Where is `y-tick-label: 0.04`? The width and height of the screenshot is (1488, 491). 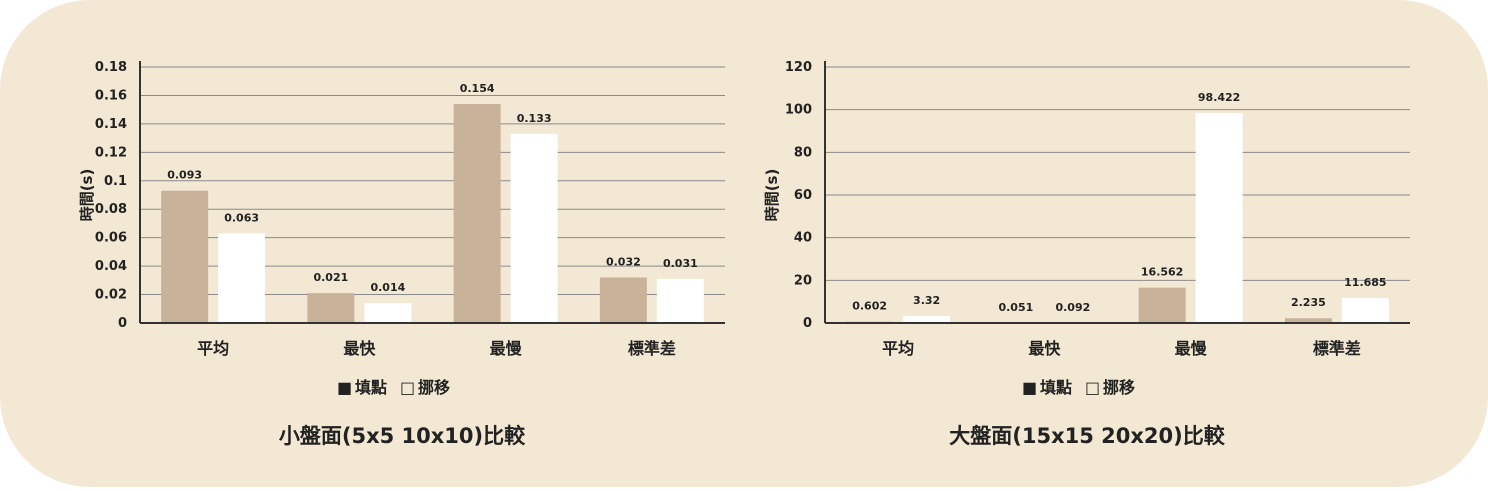
y-tick-label: 0.04 is located at coordinates (111, 266).